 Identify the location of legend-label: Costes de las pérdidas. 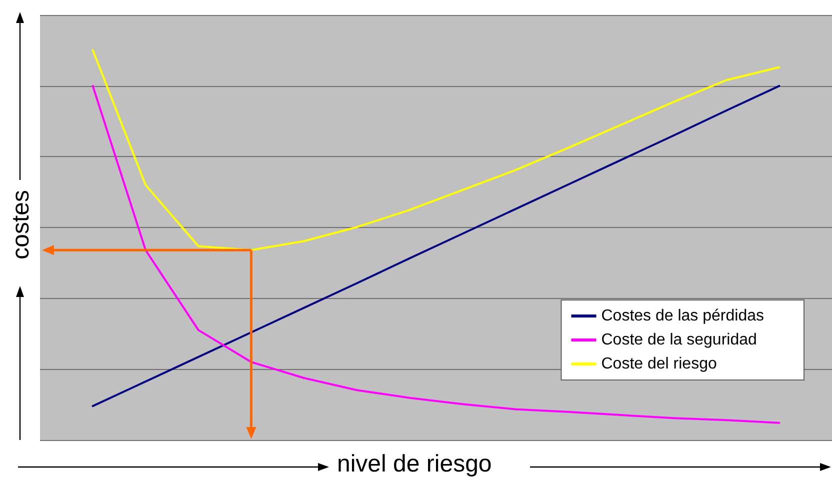
(682, 316).